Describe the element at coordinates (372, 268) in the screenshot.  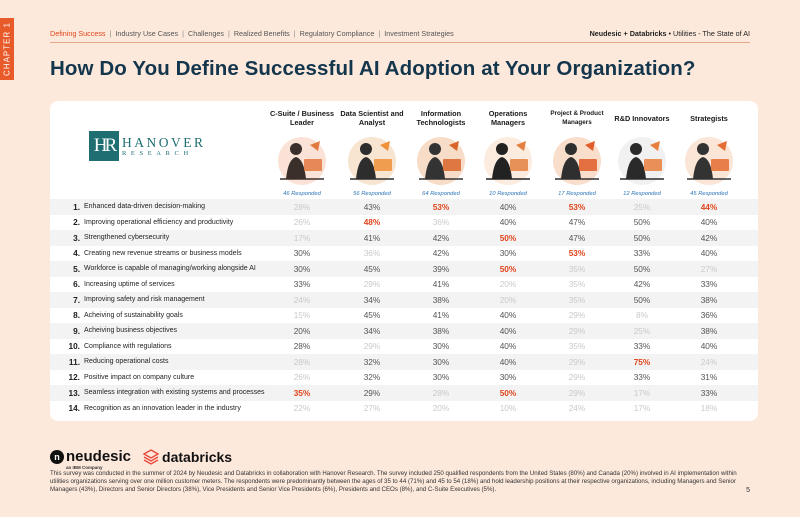
I see `table-cell: 45%` at that location.